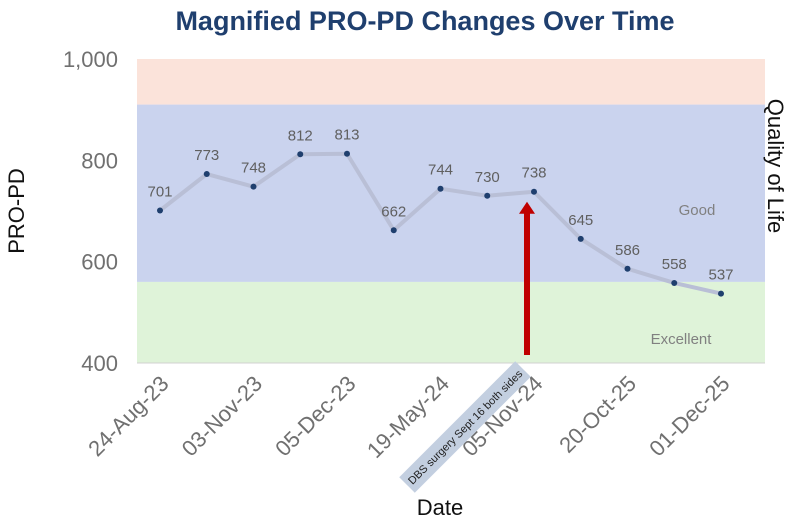  I want to click on data-label: 738, so click(533, 173).